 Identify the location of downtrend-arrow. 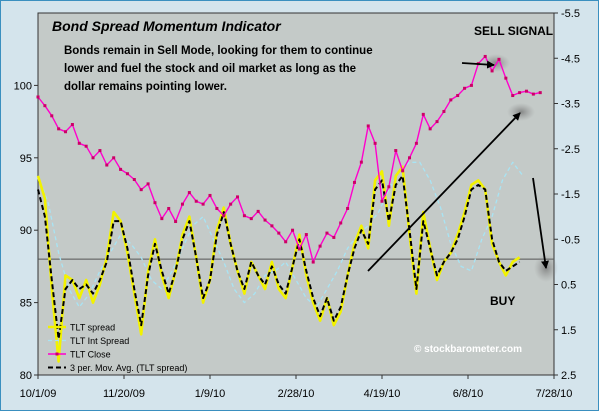
(540, 223).